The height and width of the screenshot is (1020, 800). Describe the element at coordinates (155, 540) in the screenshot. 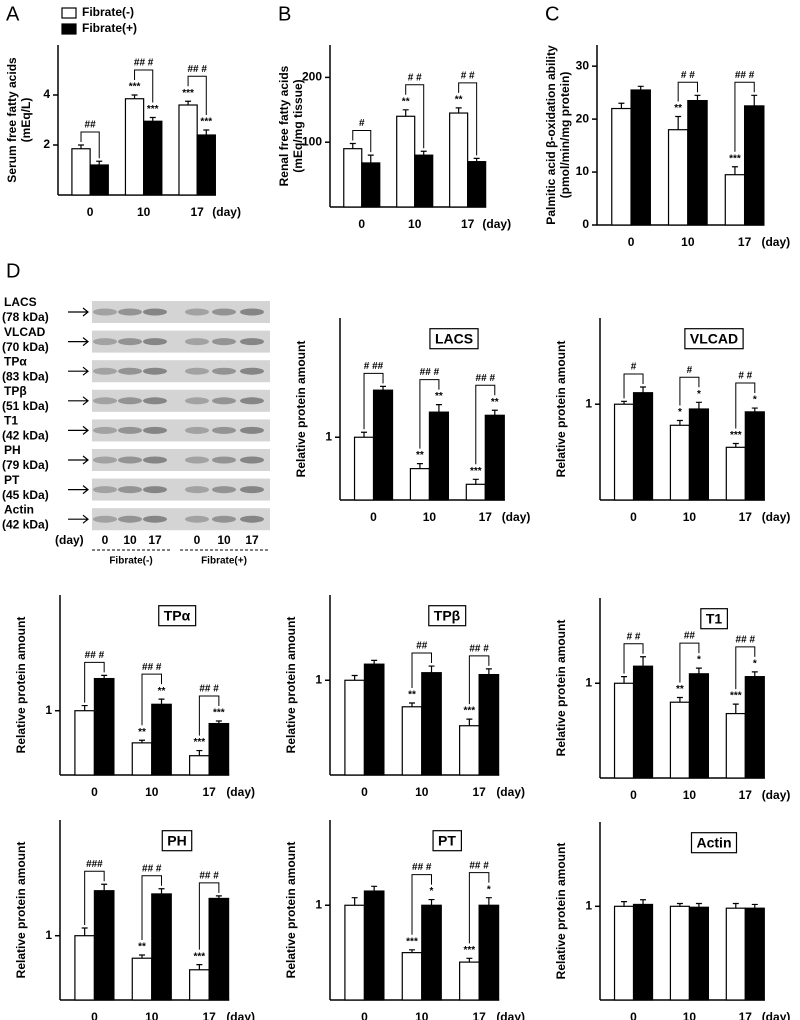

I see `lane-day: 17` at that location.